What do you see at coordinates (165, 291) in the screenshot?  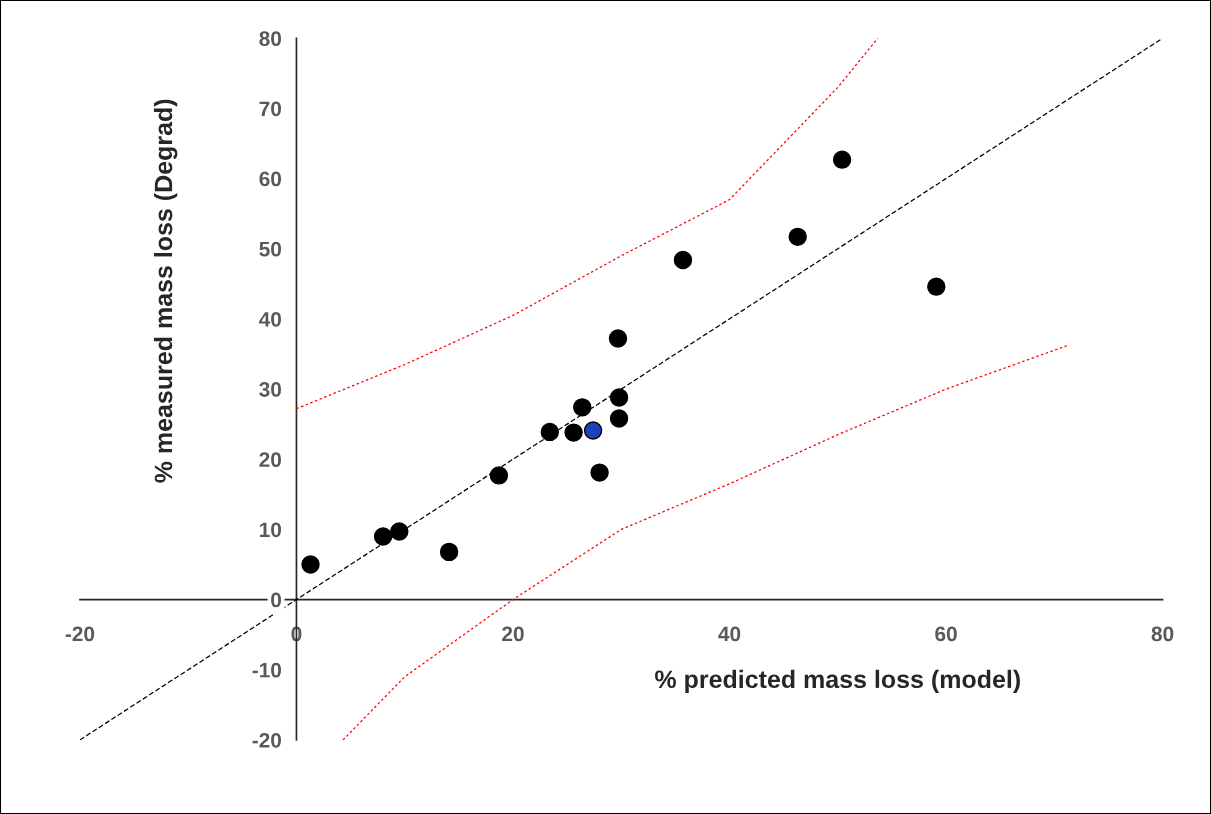 I see `y-axis-title: % measured mass loss (Degrad)` at bounding box center [165, 291].